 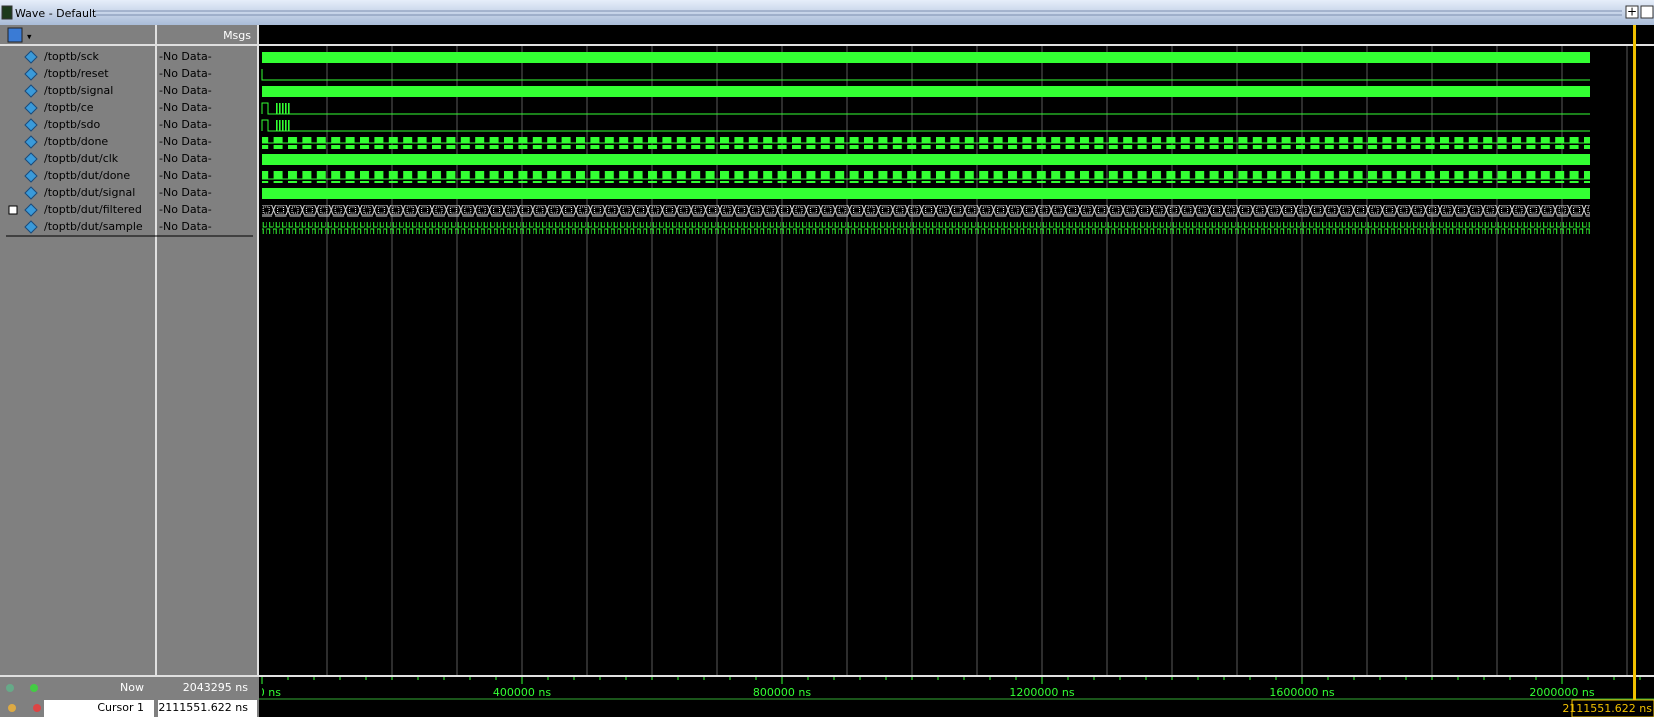 What do you see at coordinates (207, 351) in the screenshot?
I see `value-pane` at bounding box center [207, 351].